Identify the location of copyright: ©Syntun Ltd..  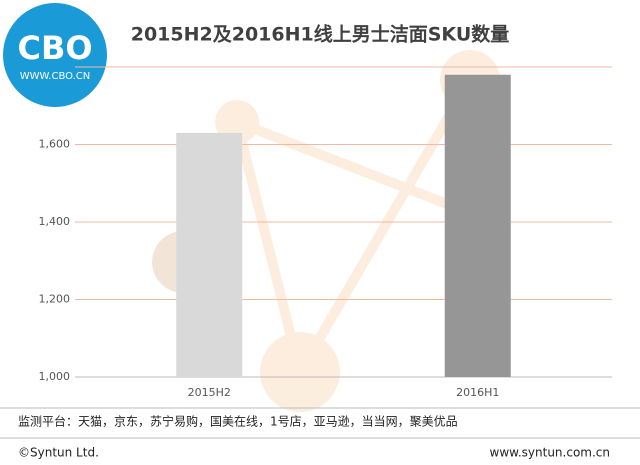
(58, 453).